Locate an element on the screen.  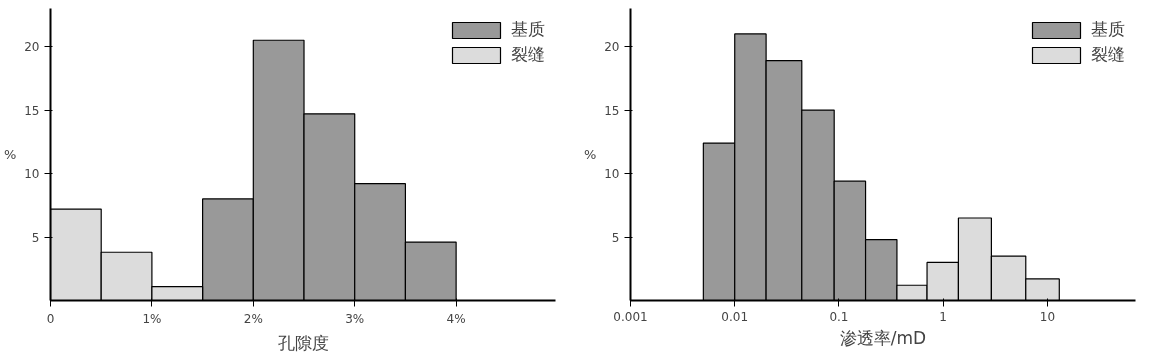
x-tick-label: 0 is located at coordinates (50, 318).